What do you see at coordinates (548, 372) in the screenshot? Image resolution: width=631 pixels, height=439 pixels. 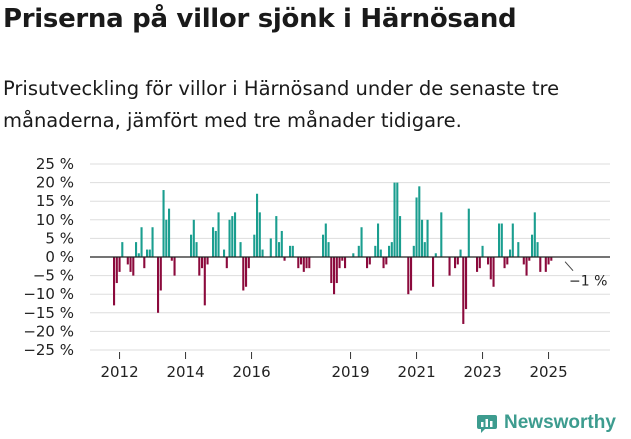 I see `x-tick-label: 2025` at bounding box center [548, 372].